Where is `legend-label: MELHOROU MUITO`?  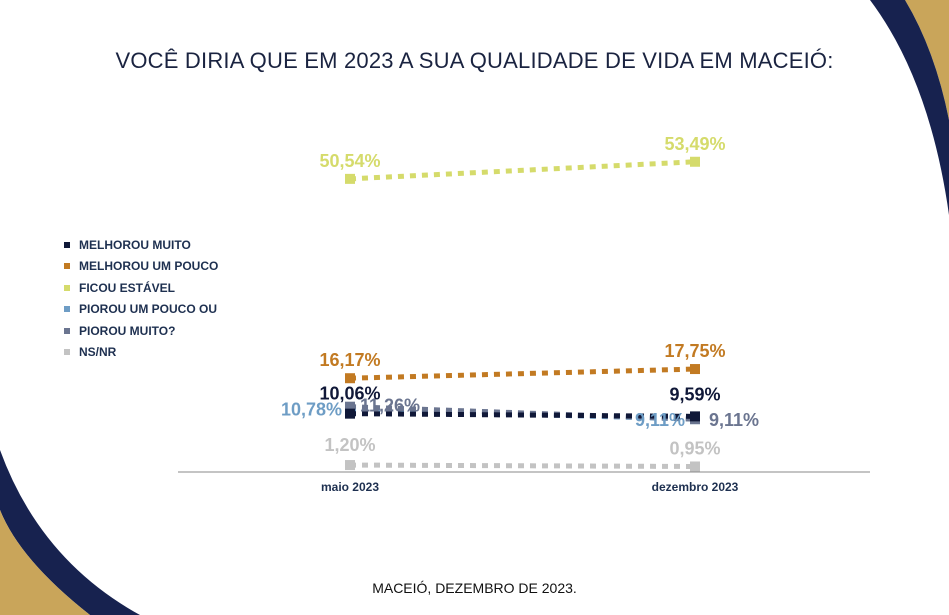
legend-label: MELHOROU MUITO is located at coordinates (135, 244).